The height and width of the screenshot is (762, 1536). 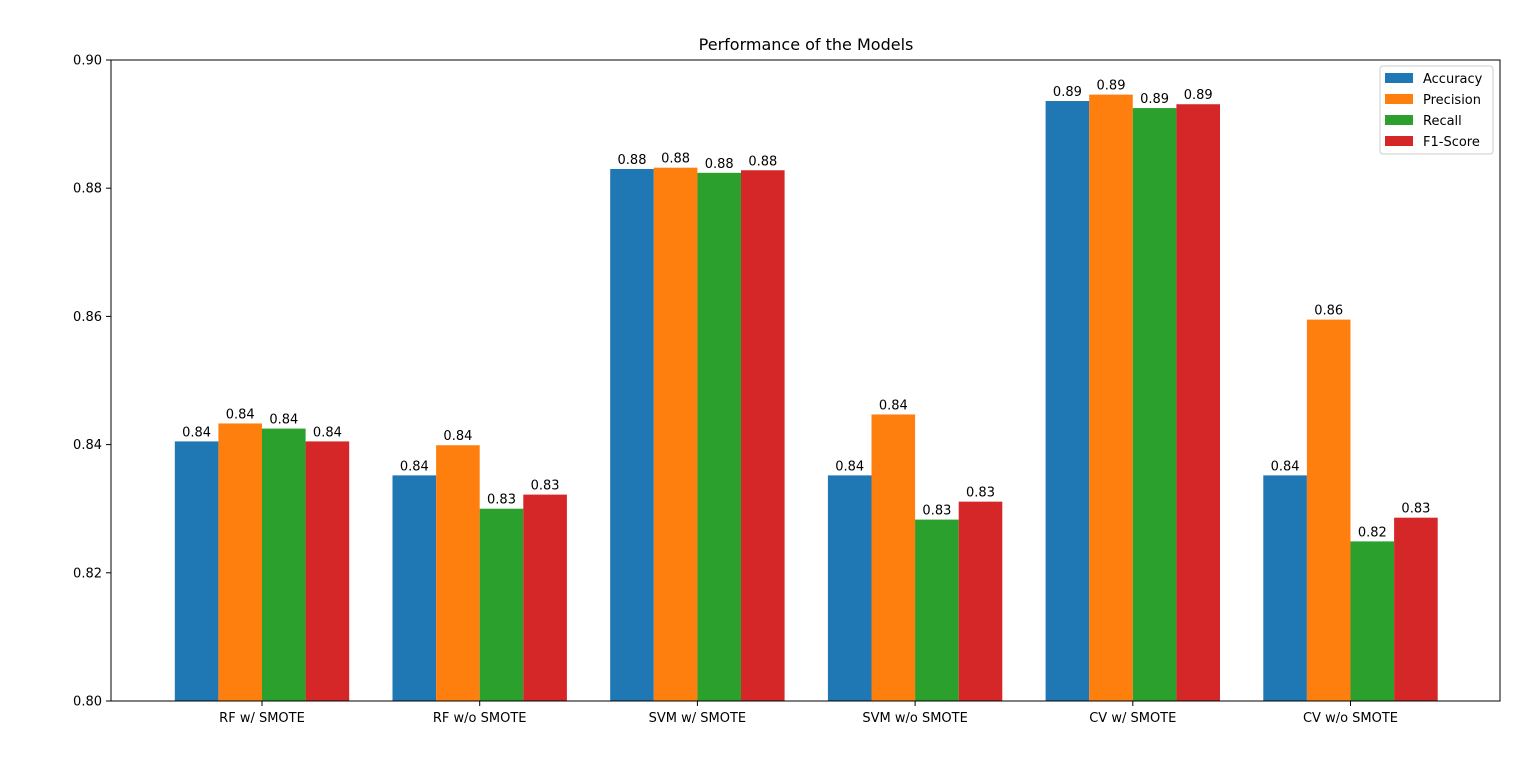 I want to click on x-tick-label: CV w/ SMOTE, so click(x=1132, y=718).